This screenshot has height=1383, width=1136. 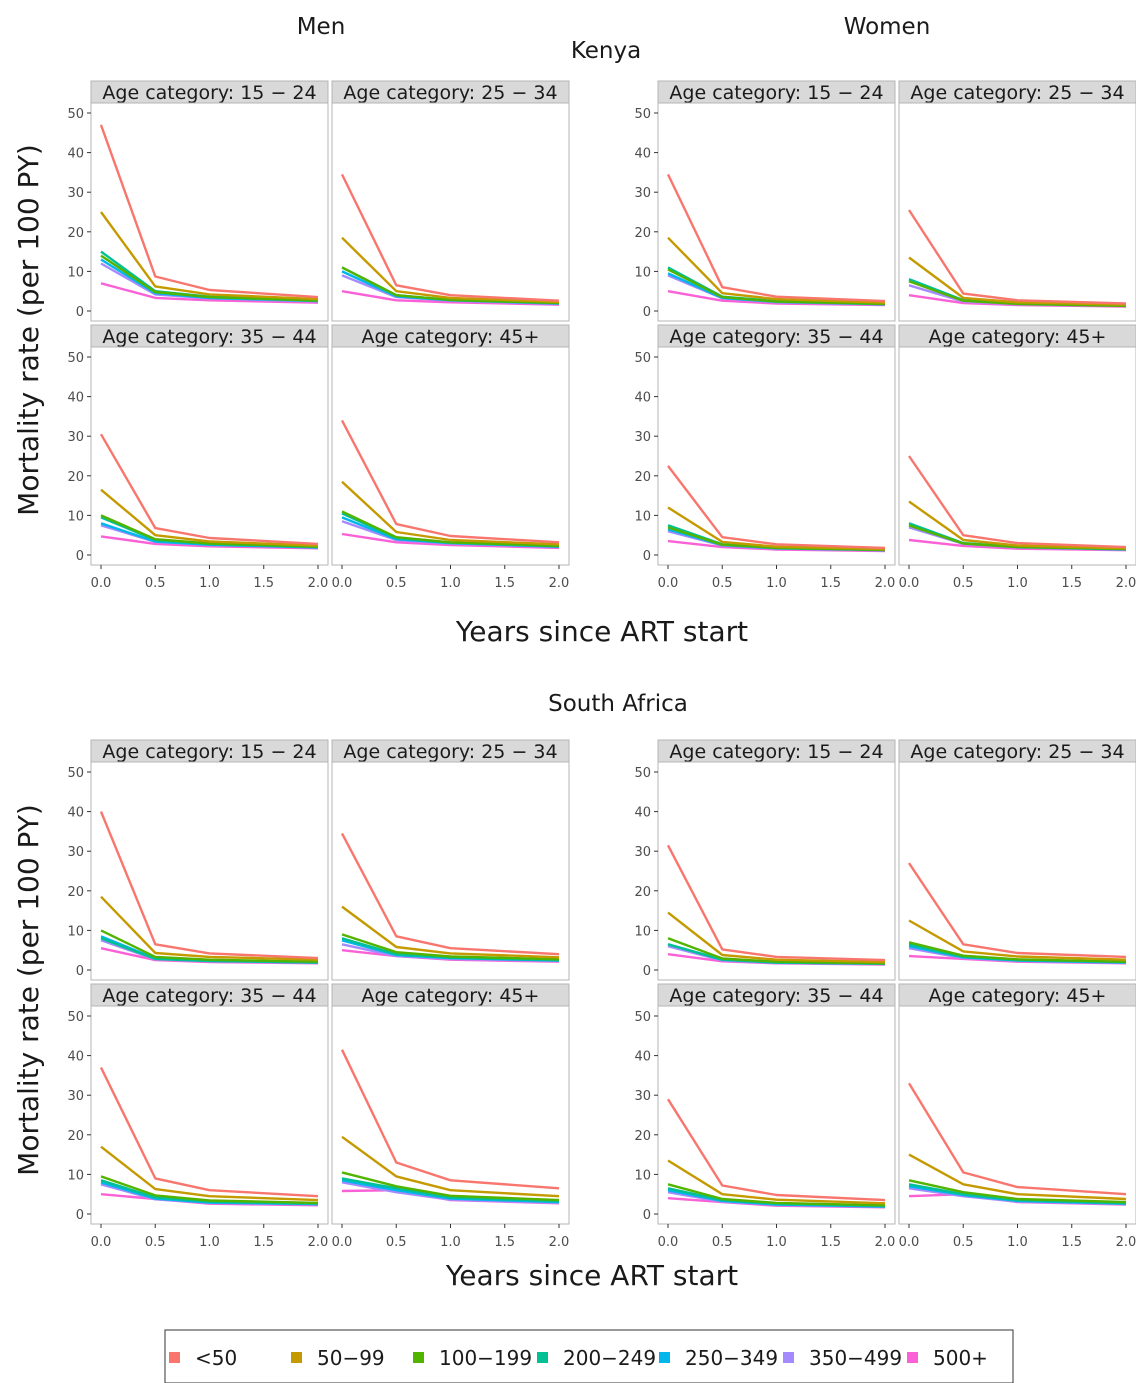 I want to click on panel: Age category: 15 − 24 0 10 20 30 40 50, so click(x=765, y=860).